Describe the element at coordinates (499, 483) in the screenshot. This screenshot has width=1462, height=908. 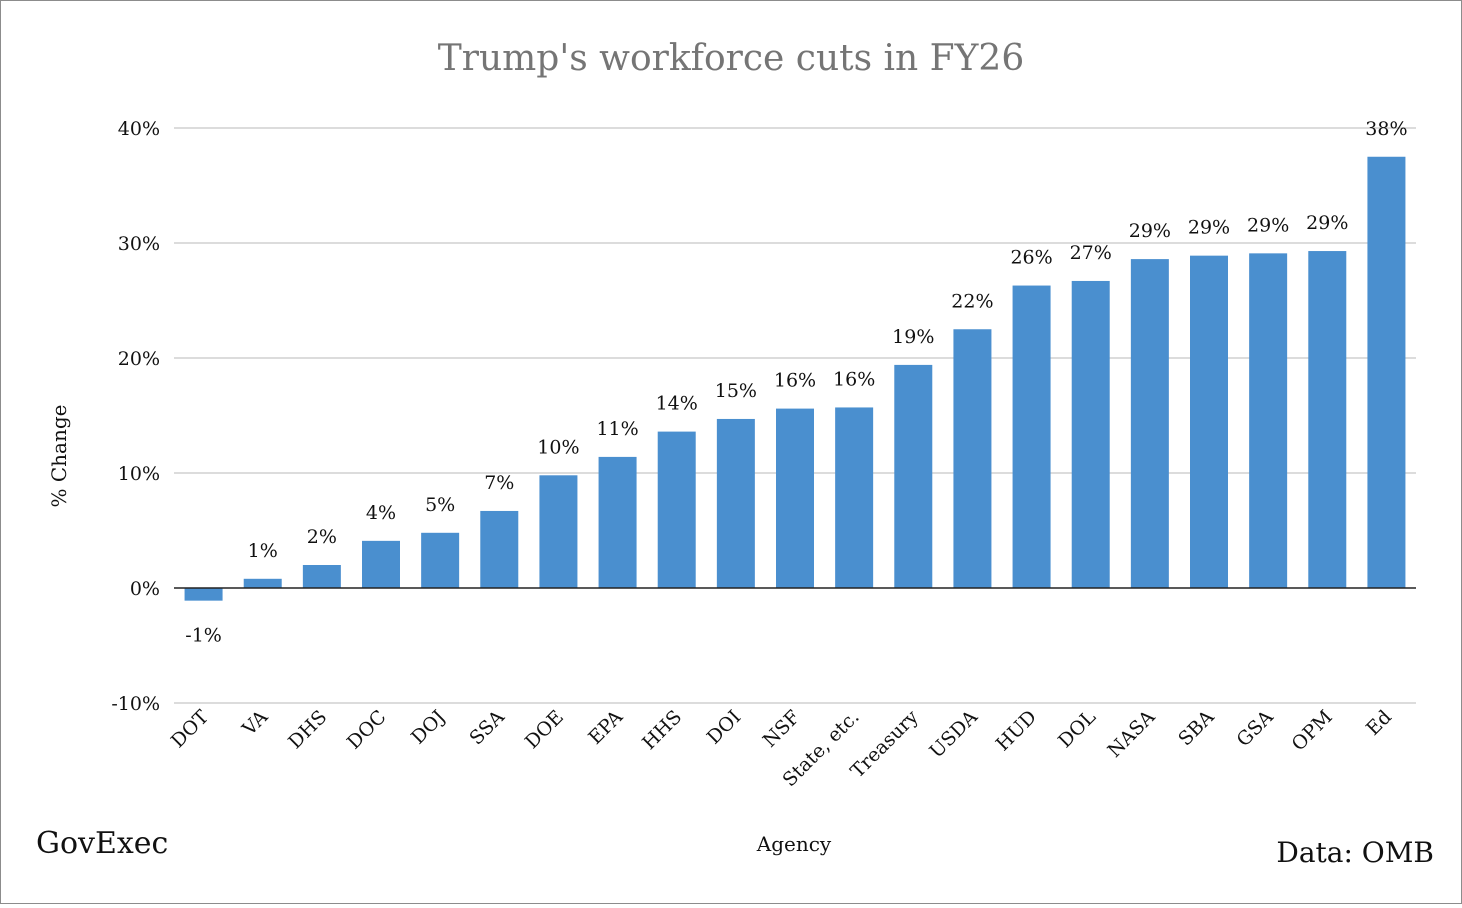
I see `data-label: 7%` at that location.